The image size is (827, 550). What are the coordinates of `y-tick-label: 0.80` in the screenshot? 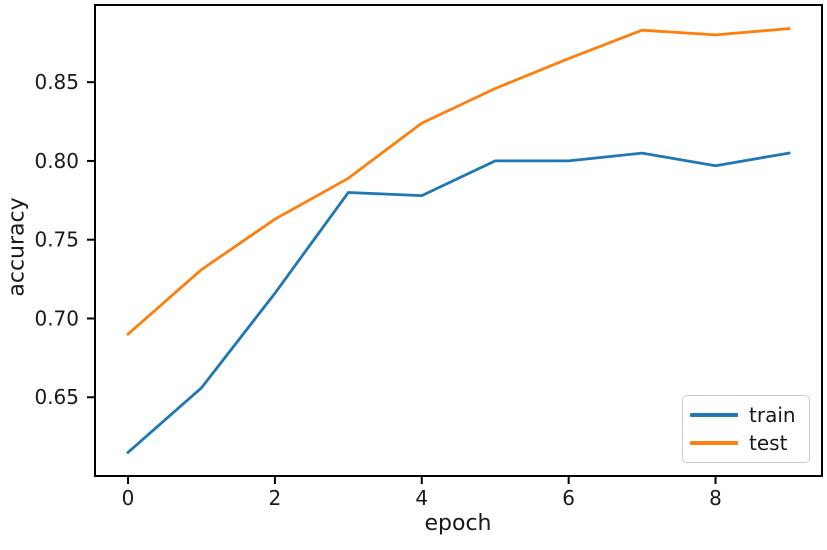 It's located at (56, 161).